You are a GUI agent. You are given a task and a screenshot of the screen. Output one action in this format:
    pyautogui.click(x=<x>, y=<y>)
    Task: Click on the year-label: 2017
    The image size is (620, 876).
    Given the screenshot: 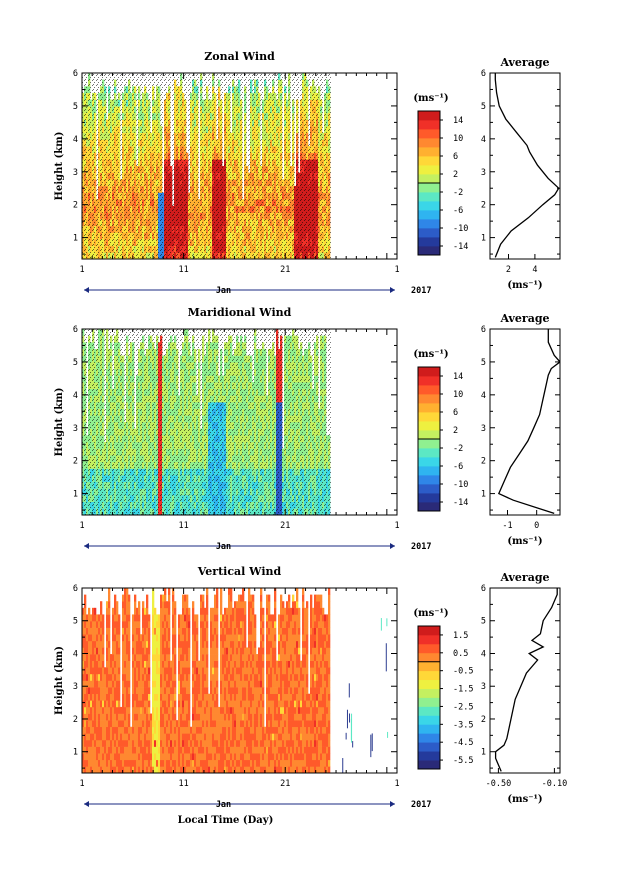 What is the action you would take?
    pyautogui.click(x=421, y=291)
    